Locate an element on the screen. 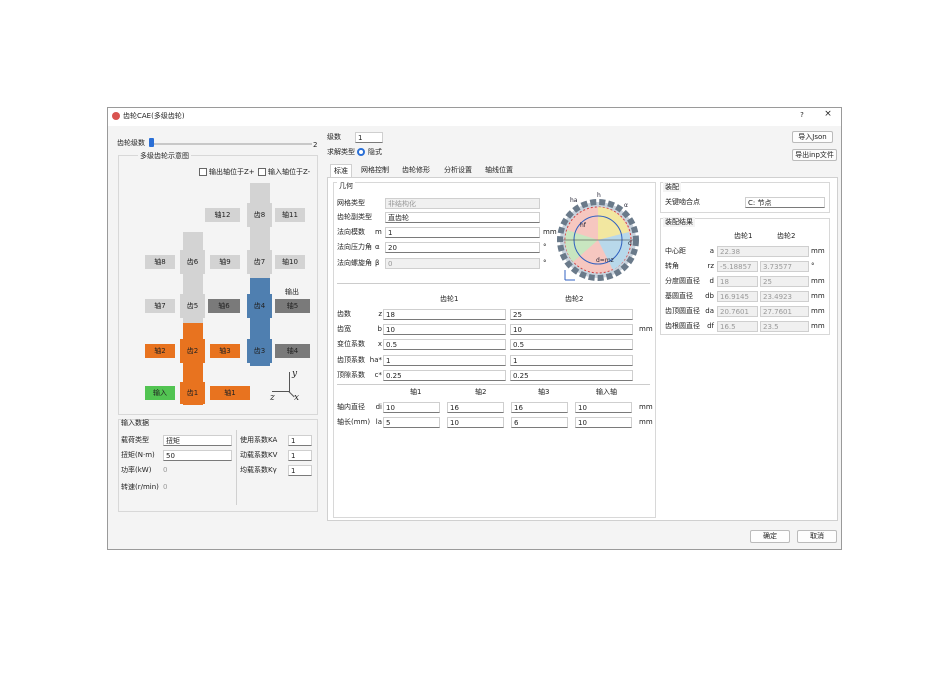  gear-block: 轴1 is located at coordinates (230, 393).